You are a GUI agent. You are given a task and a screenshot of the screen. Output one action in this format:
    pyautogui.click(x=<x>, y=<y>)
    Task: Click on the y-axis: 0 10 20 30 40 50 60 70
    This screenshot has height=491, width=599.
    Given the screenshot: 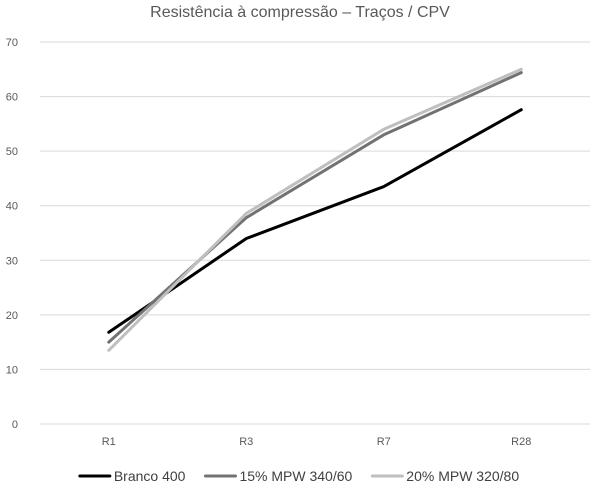 What is the action you would take?
    pyautogui.click(x=12, y=234)
    